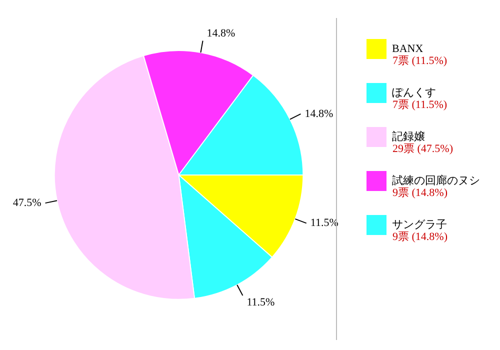 The height and width of the screenshot is (350, 500). I want to click on legend-label: サングラ子, so click(419, 224).